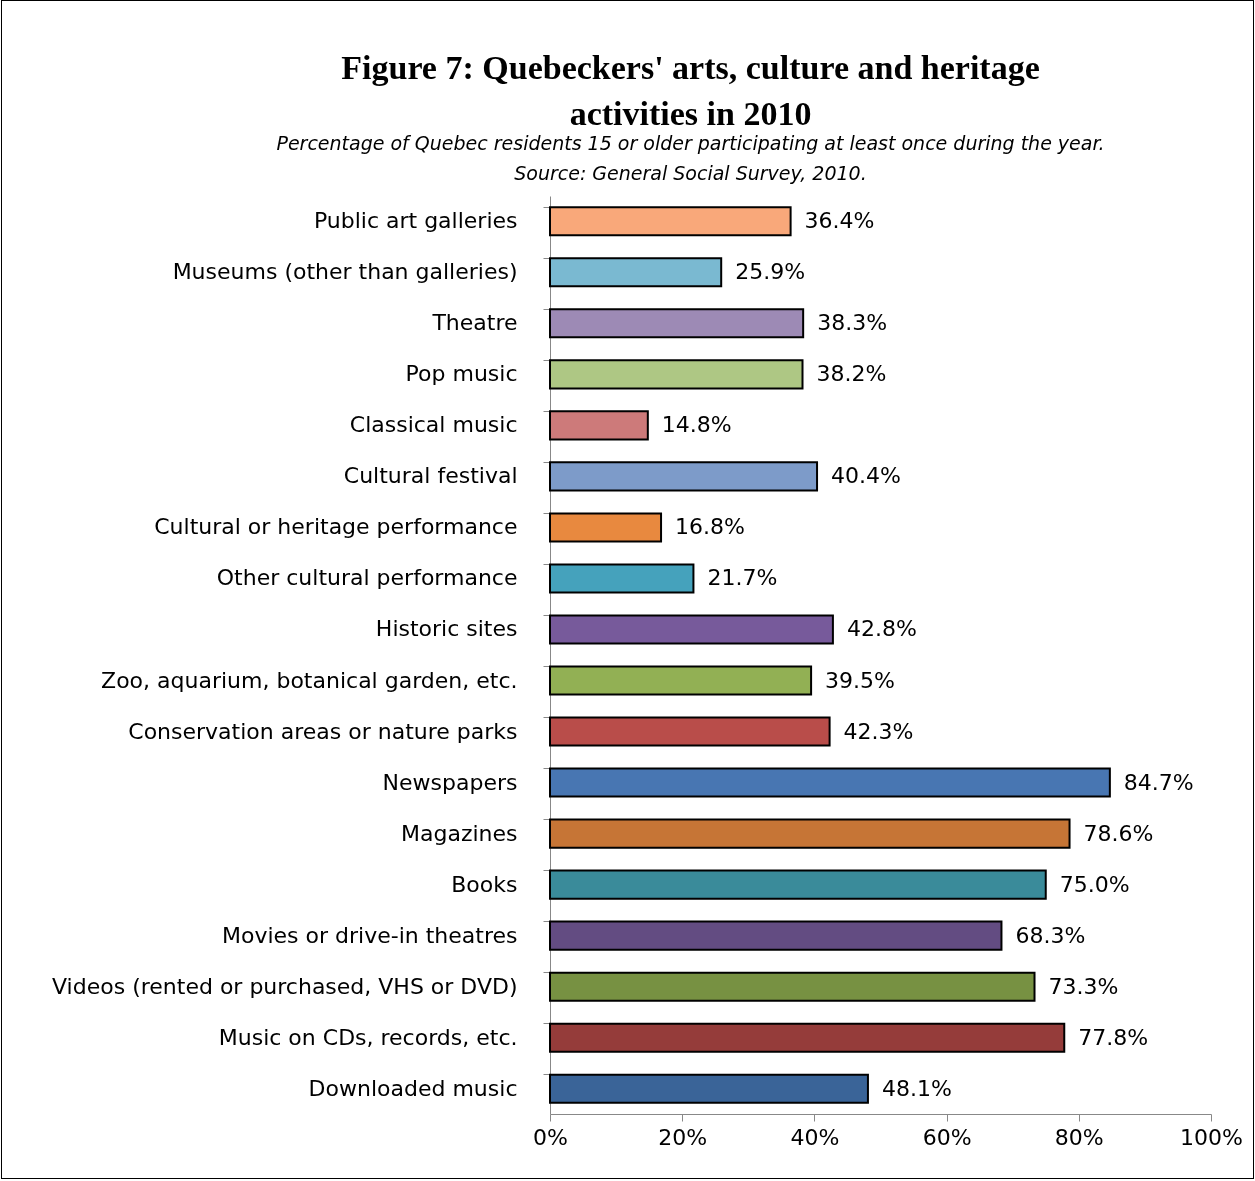 The height and width of the screenshot is (1181, 1255). I want to click on data-label: 36.4%, so click(839, 221).